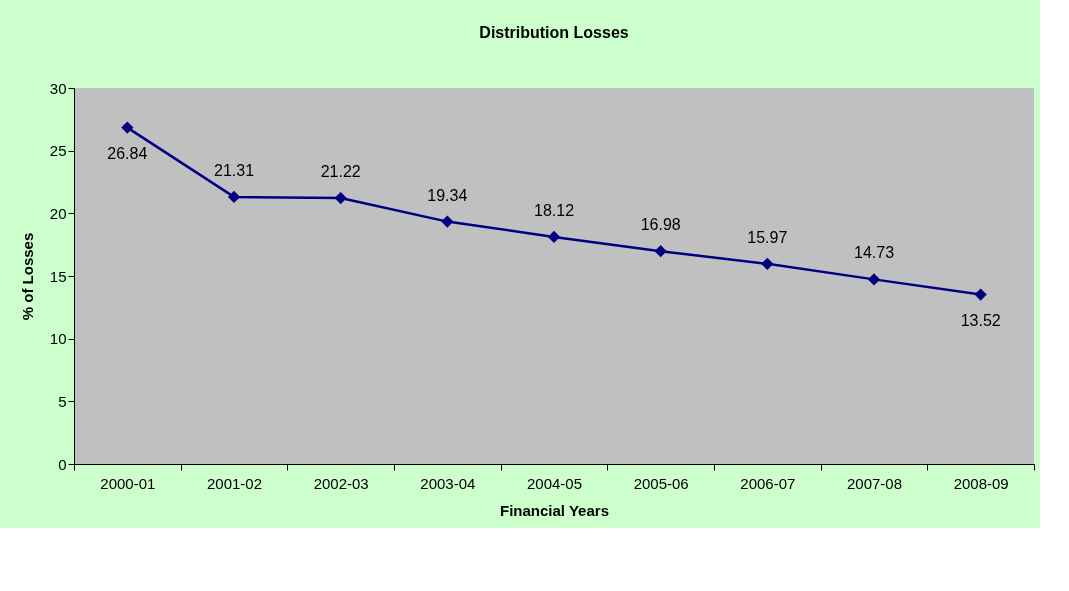  What do you see at coordinates (234, 170) in the screenshot?
I see `data-label: 21.31` at bounding box center [234, 170].